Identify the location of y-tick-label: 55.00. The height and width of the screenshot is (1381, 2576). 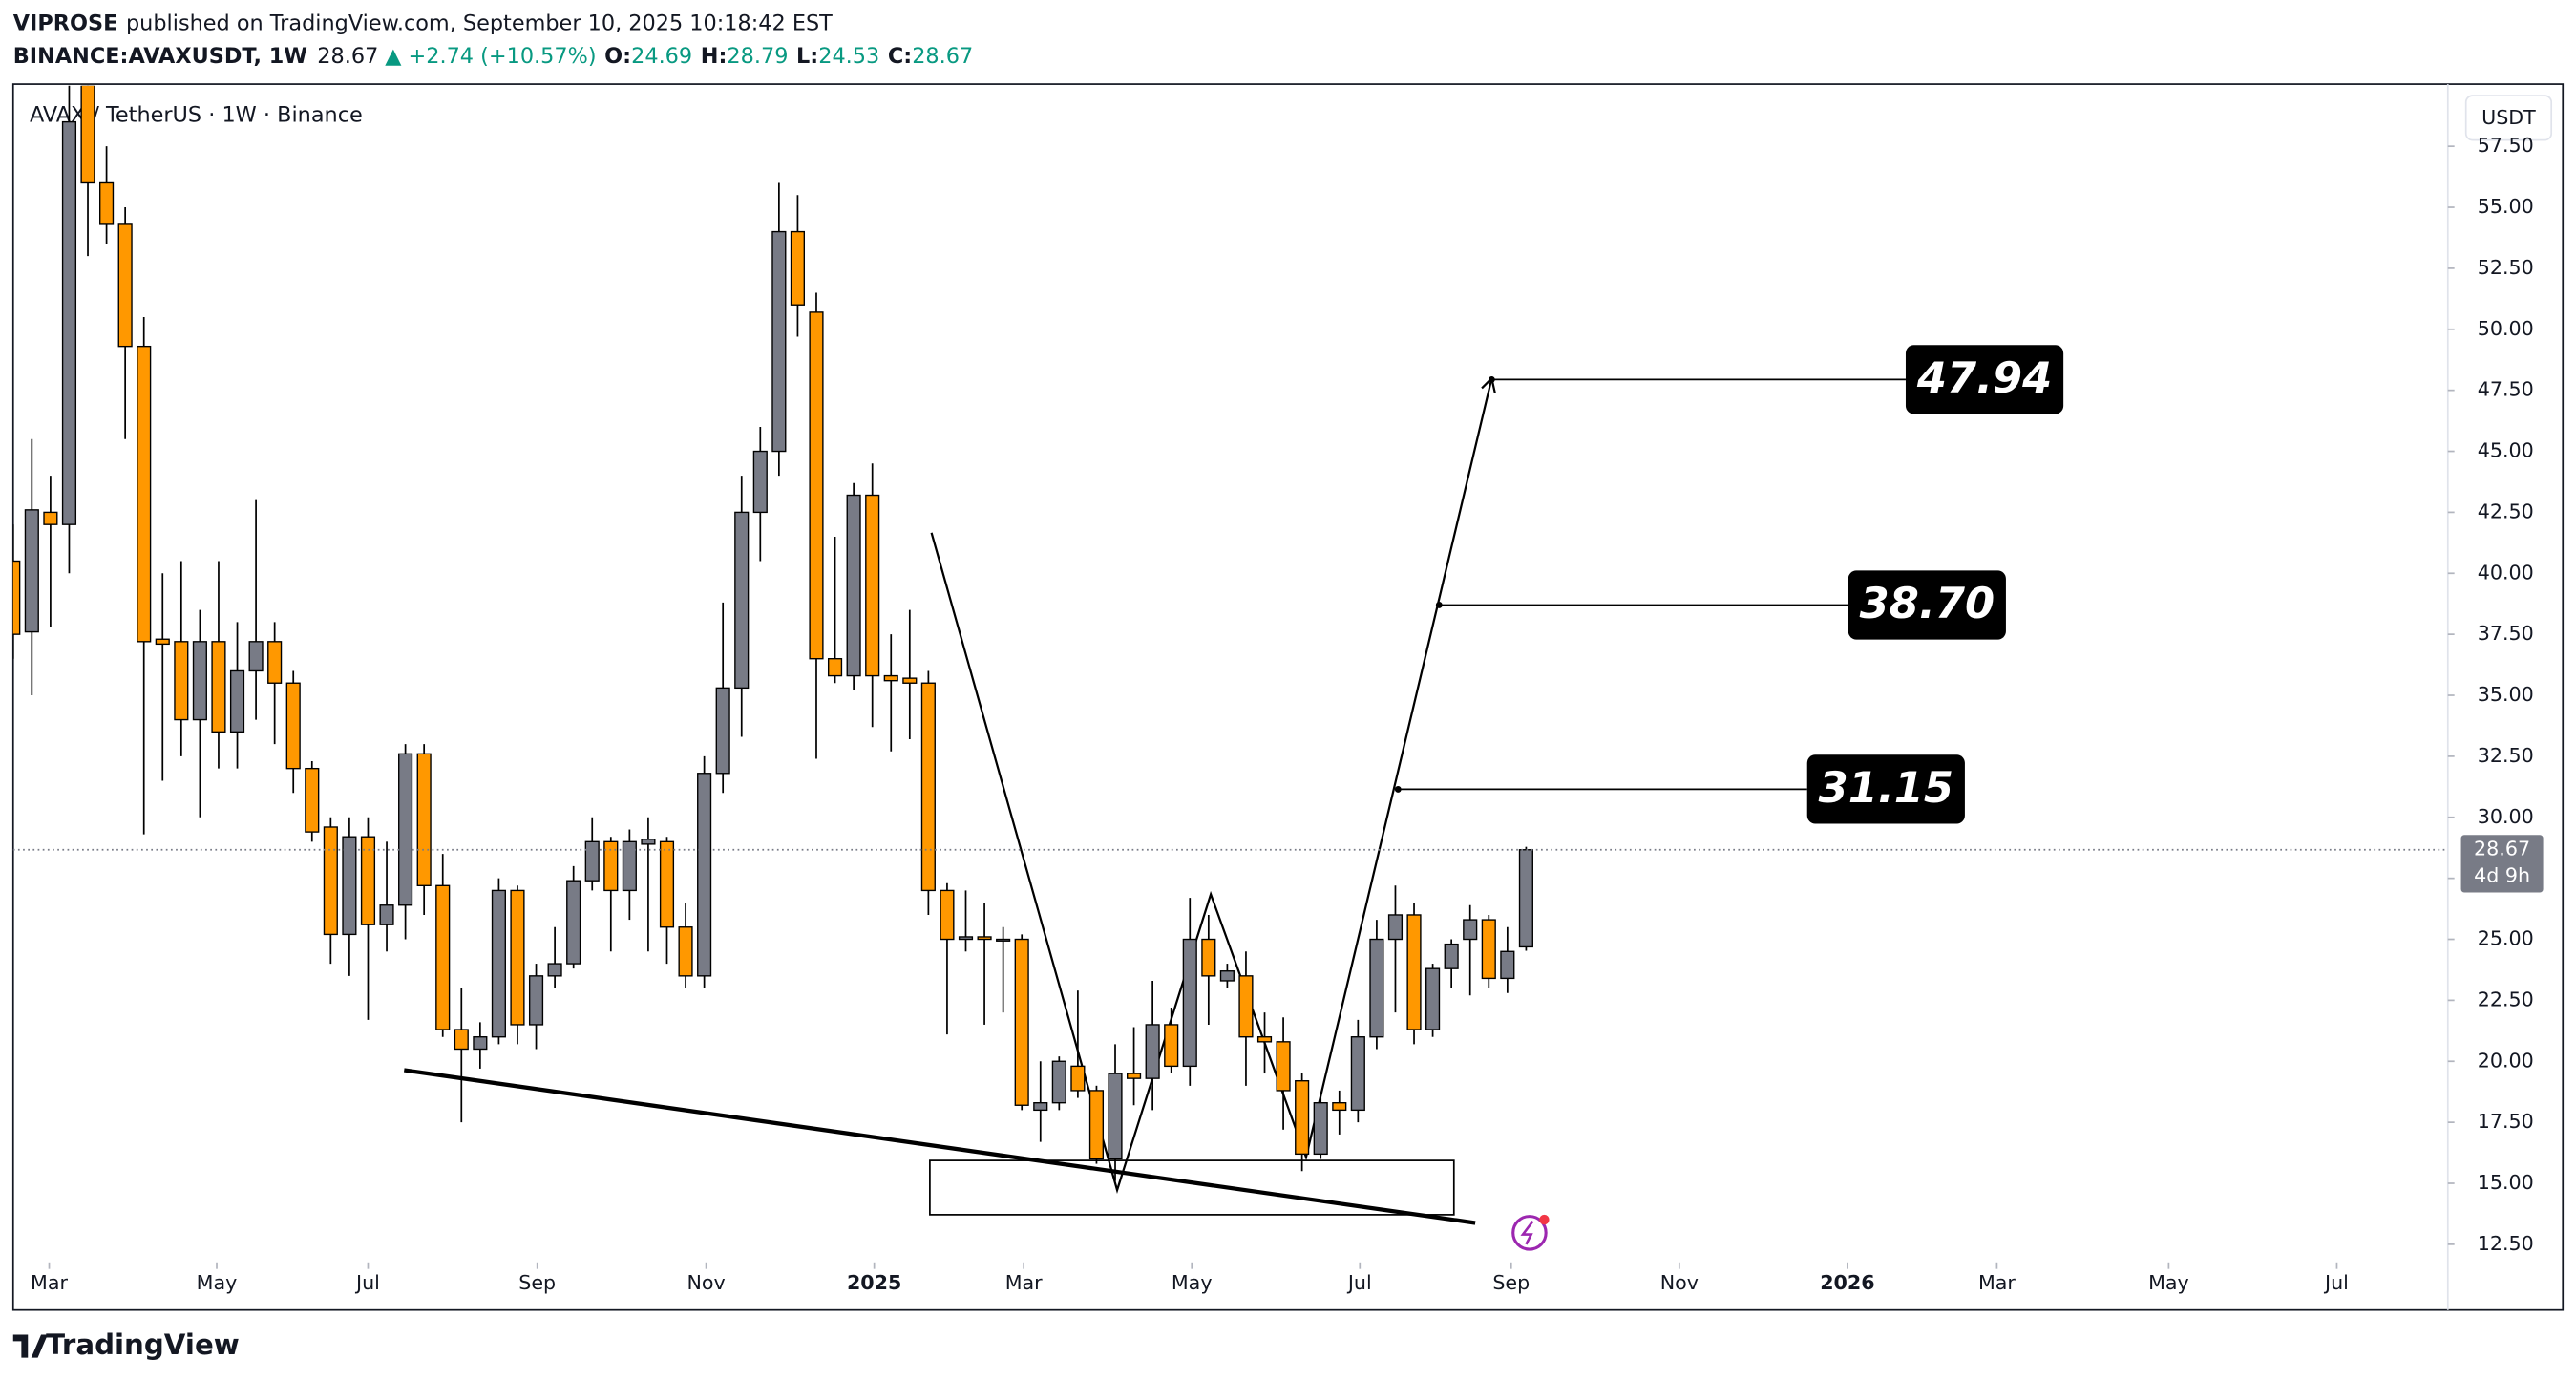
(2506, 207).